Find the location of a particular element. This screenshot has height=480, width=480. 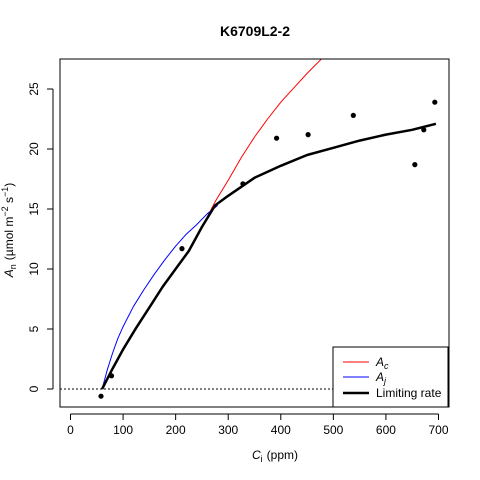

y-tick-label: 10 is located at coordinates (34, 269).